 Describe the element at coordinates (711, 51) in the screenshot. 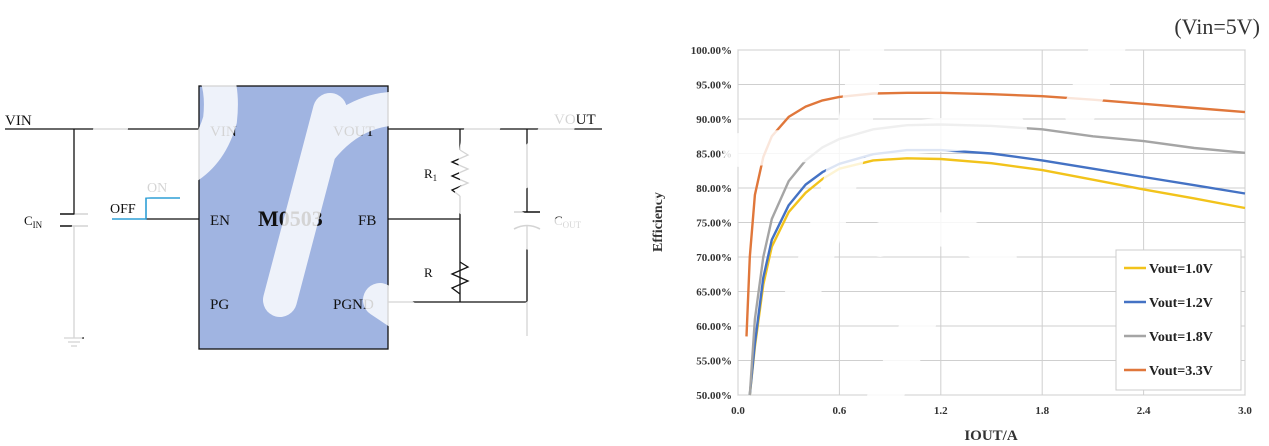

I see `y-tick-label: 100.00%` at that location.